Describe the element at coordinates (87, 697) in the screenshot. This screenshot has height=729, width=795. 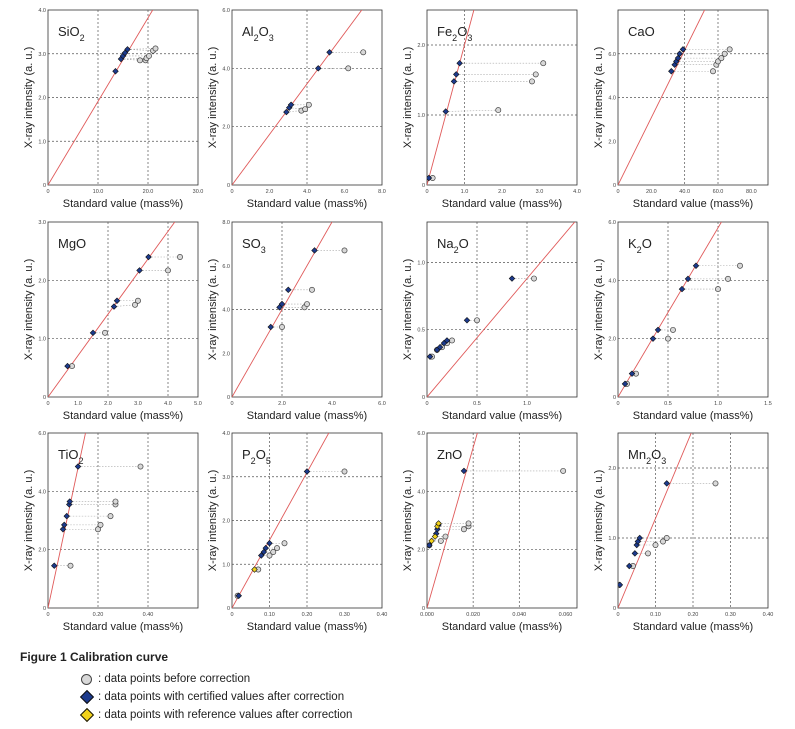
I see `diamond-blue-icon` at that location.